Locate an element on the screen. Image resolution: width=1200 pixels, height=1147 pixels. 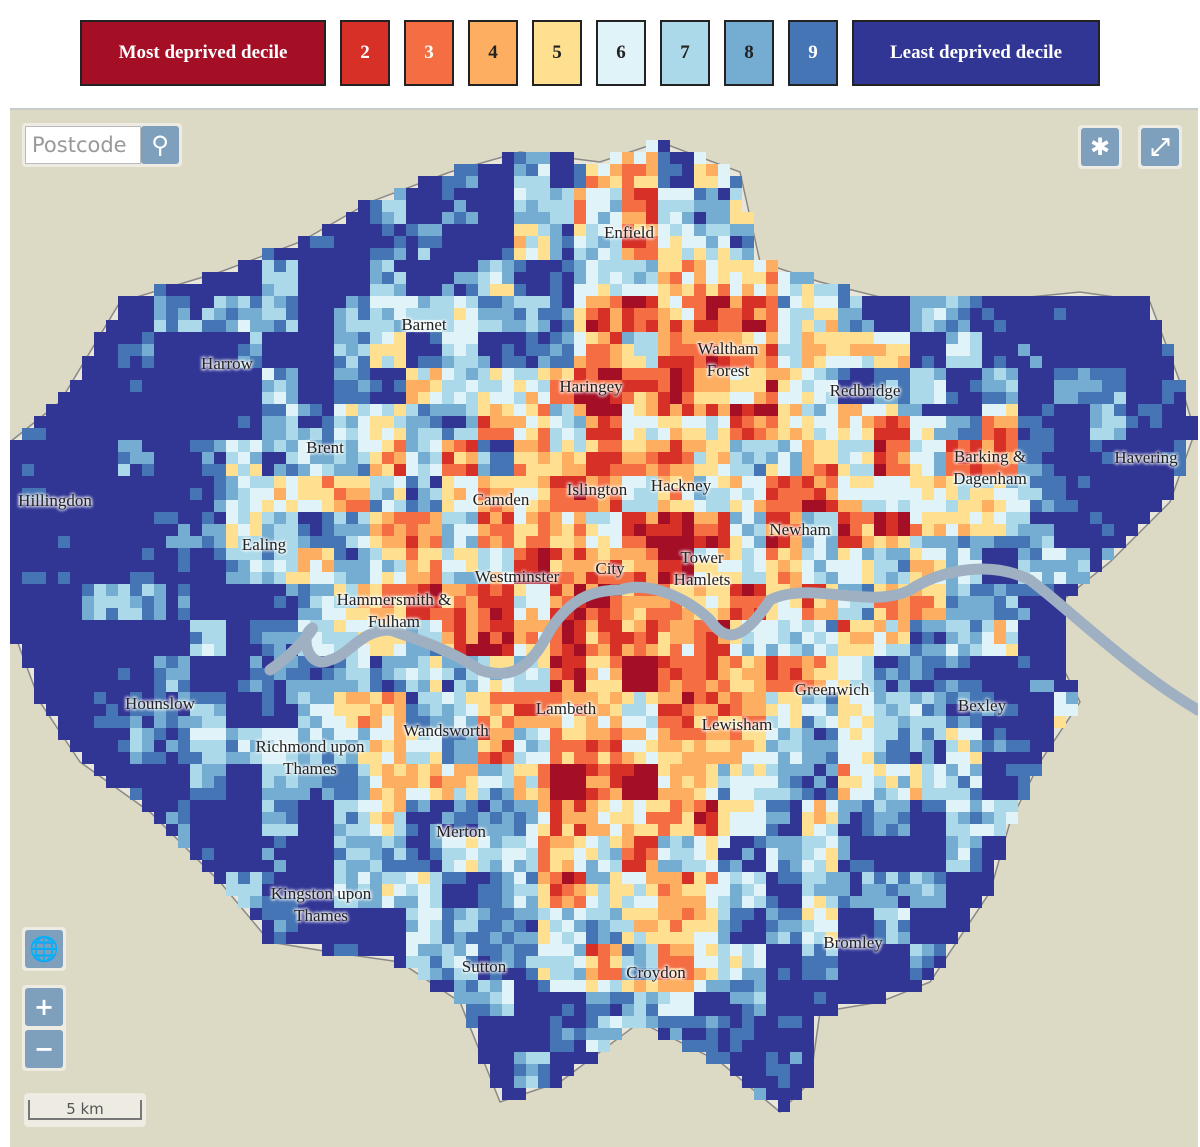
legend-item: 7 is located at coordinates (685, 53).